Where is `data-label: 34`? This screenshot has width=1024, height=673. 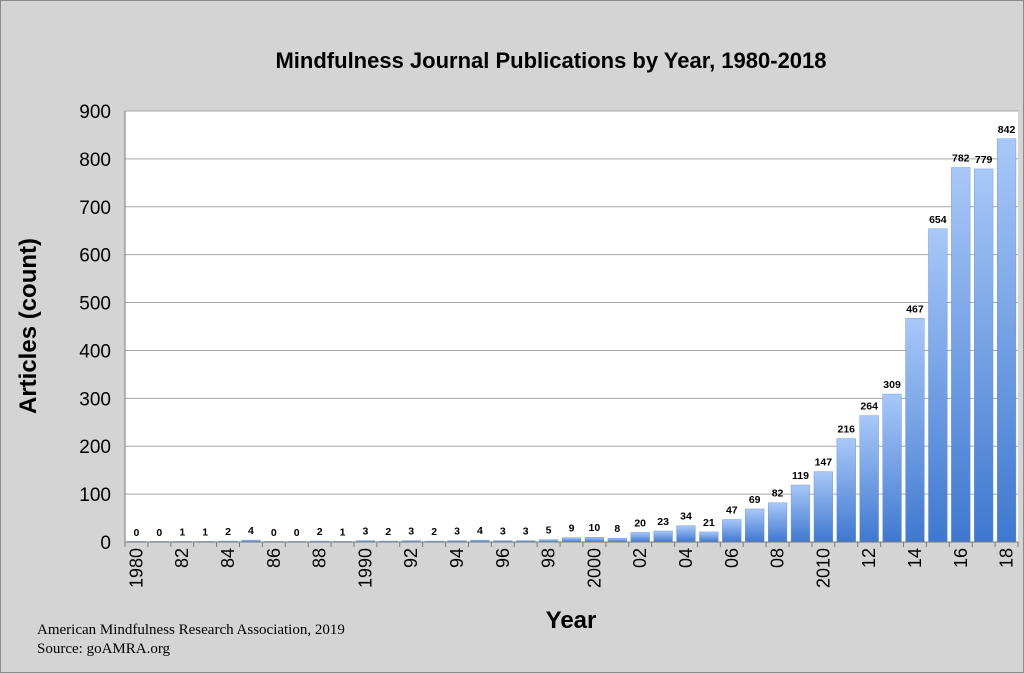 data-label: 34 is located at coordinates (686, 517).